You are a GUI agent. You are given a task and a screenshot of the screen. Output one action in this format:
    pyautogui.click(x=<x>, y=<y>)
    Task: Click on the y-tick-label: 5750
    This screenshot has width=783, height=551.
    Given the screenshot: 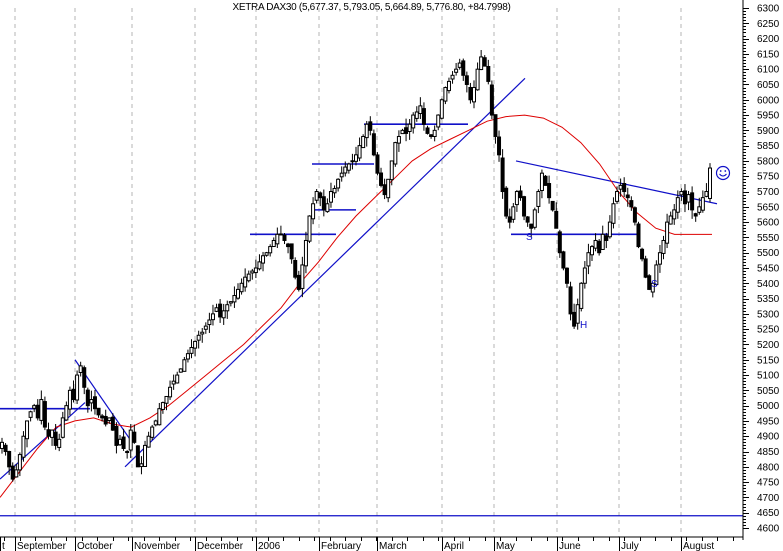 What is the action you would take?
    pyautogui.click(x=768, y=177)
    